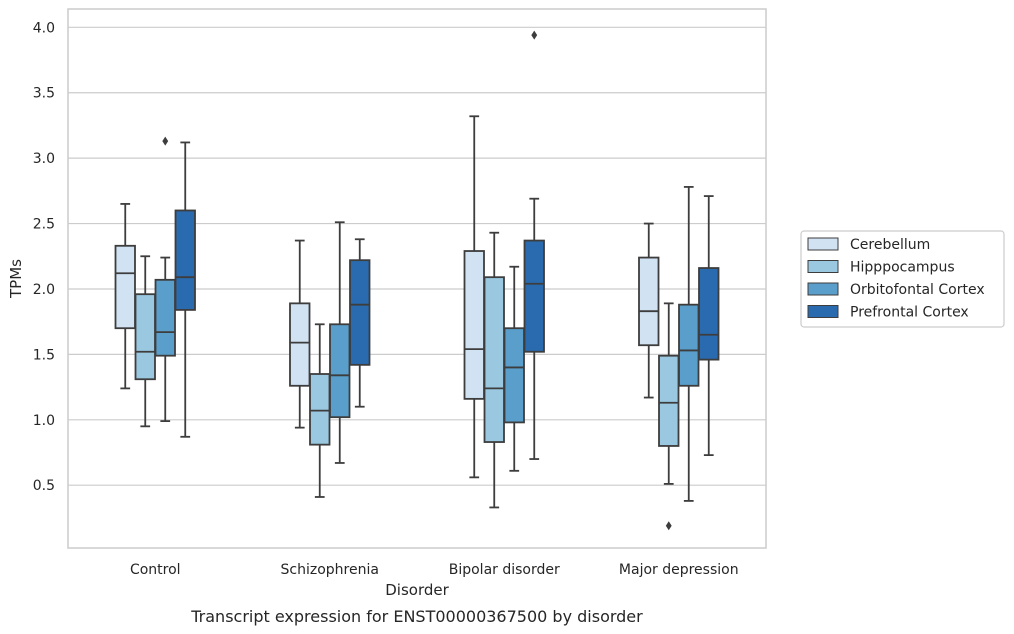  Describe the element at coordinates (330, 570) in the screenshot. I see `x-tick-label: Schizophrenia` at that location.